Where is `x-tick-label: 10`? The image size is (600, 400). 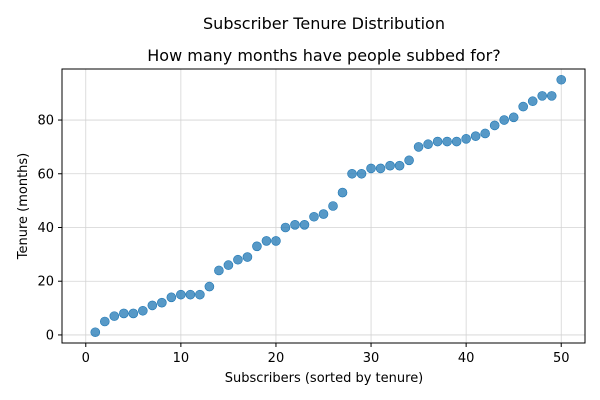
x-tick-label: 10 is located at coordinates (181, 358).